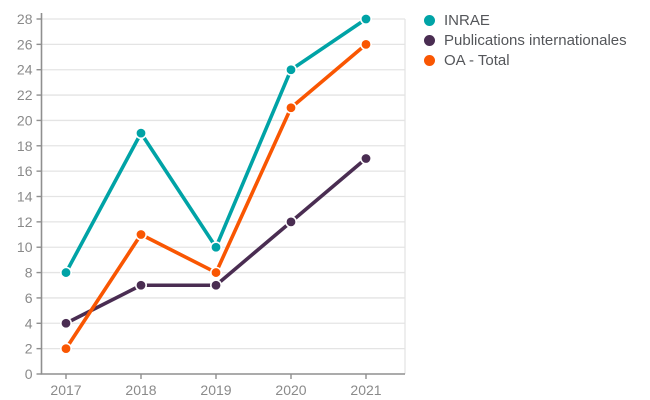 This screenshot has height=400, width=650. I want to click on data-point-inrae-2018, so click(141, 133).